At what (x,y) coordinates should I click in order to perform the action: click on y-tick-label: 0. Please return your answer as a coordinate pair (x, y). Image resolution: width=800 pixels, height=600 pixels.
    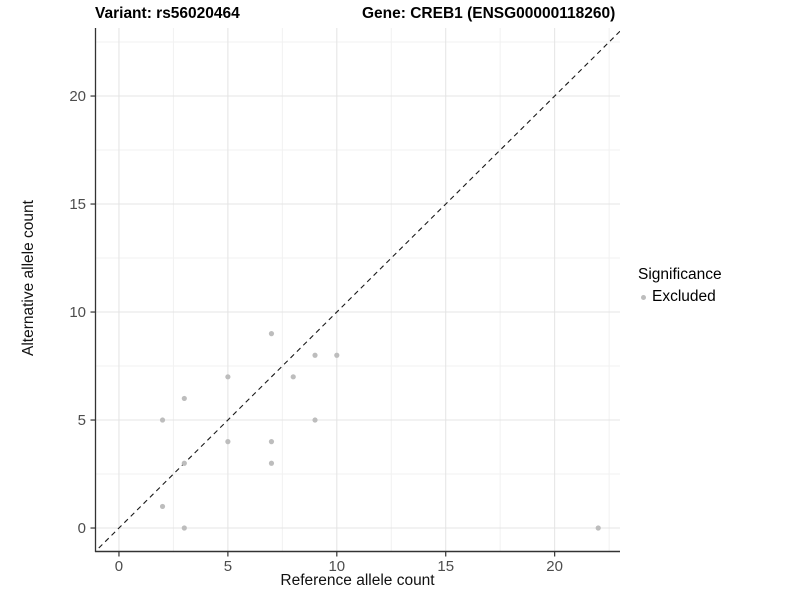
    Looking at the image, I should click on (82, 528).